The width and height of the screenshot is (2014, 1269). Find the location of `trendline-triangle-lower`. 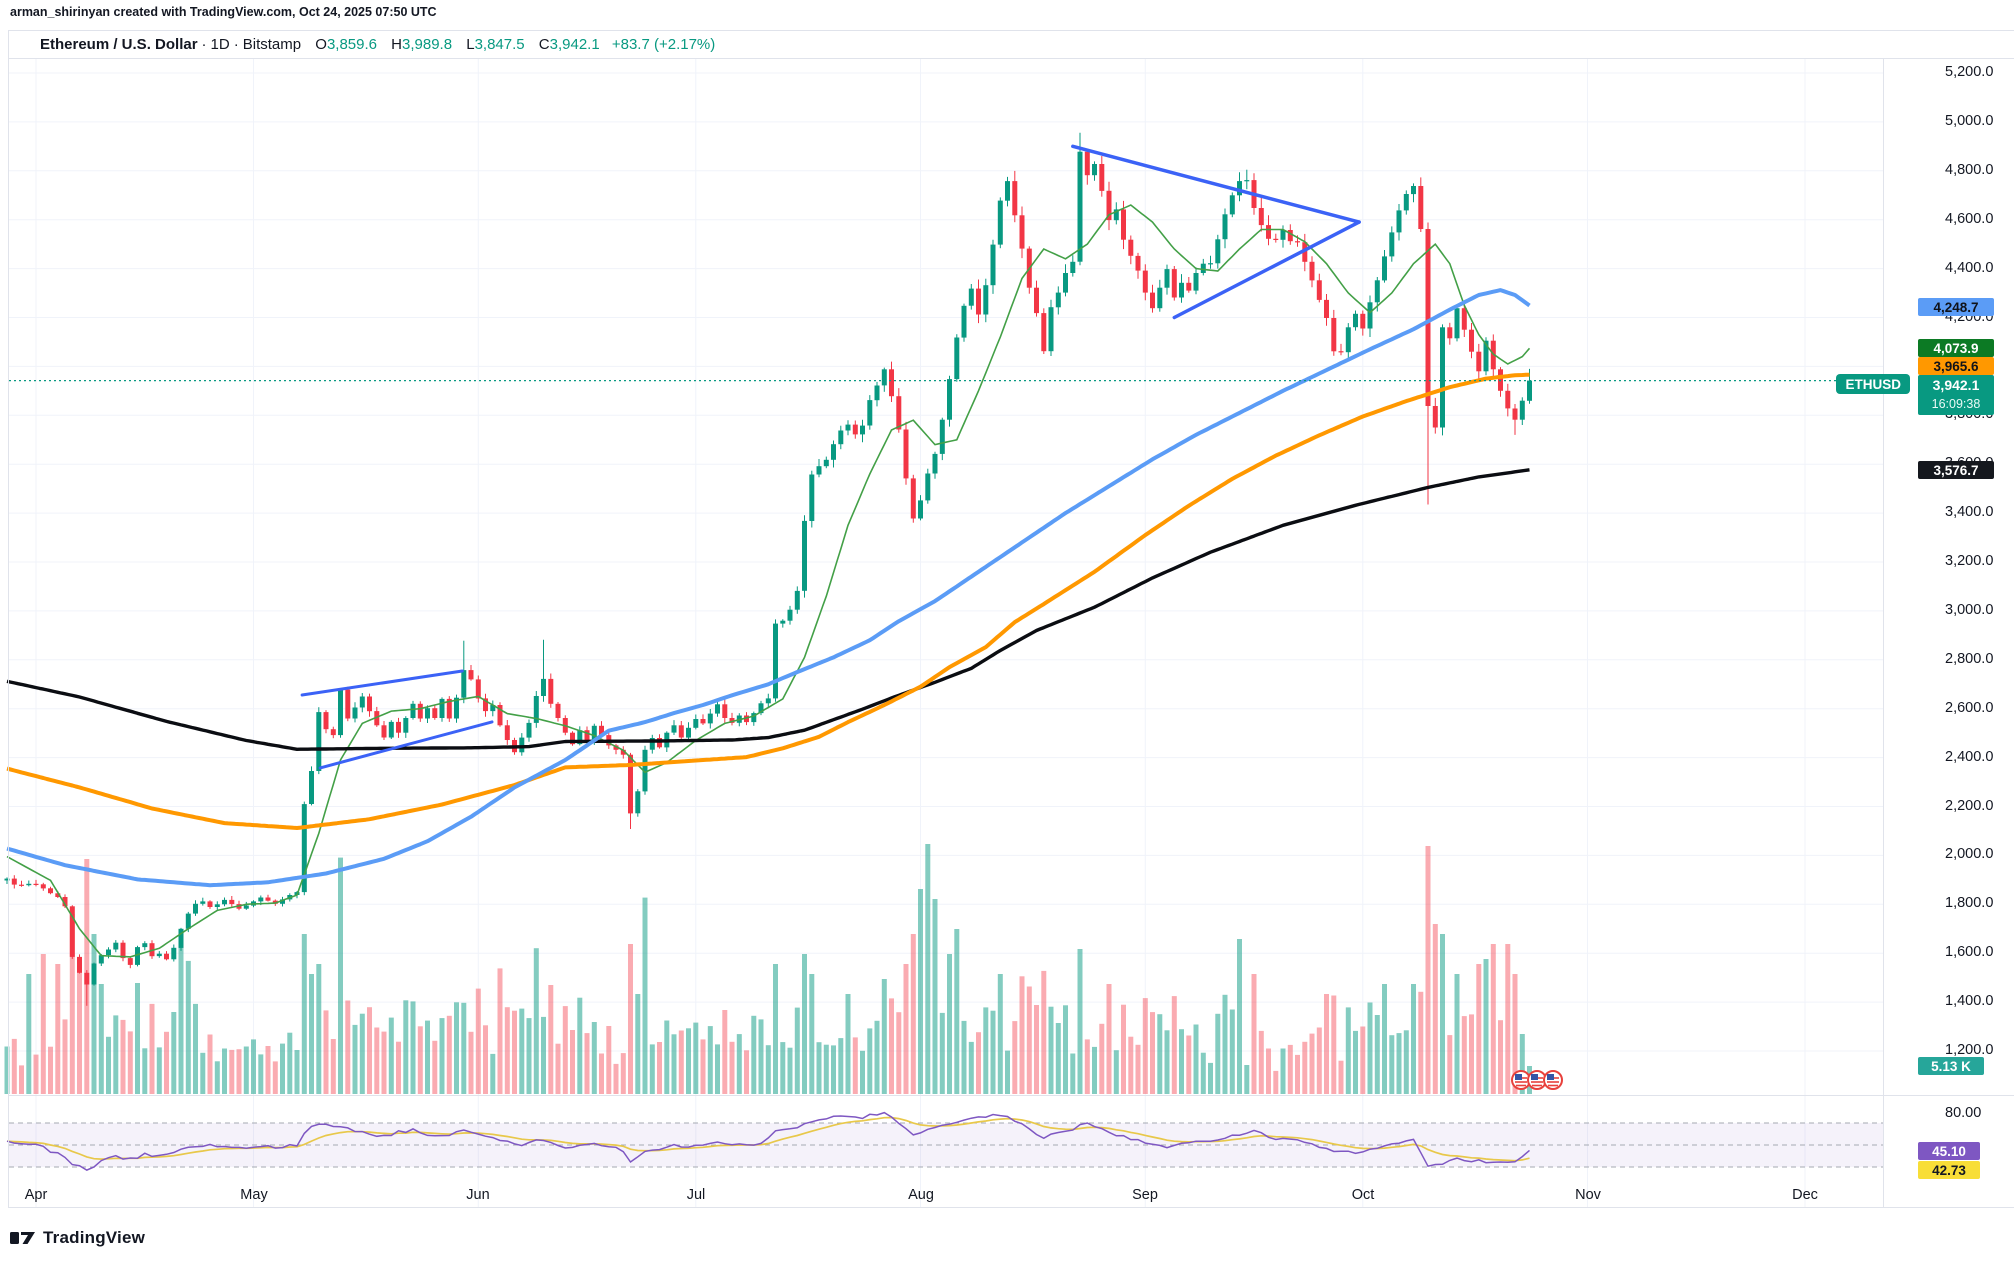

trendline-triangle-lower is located at coordinates (1266, 270).